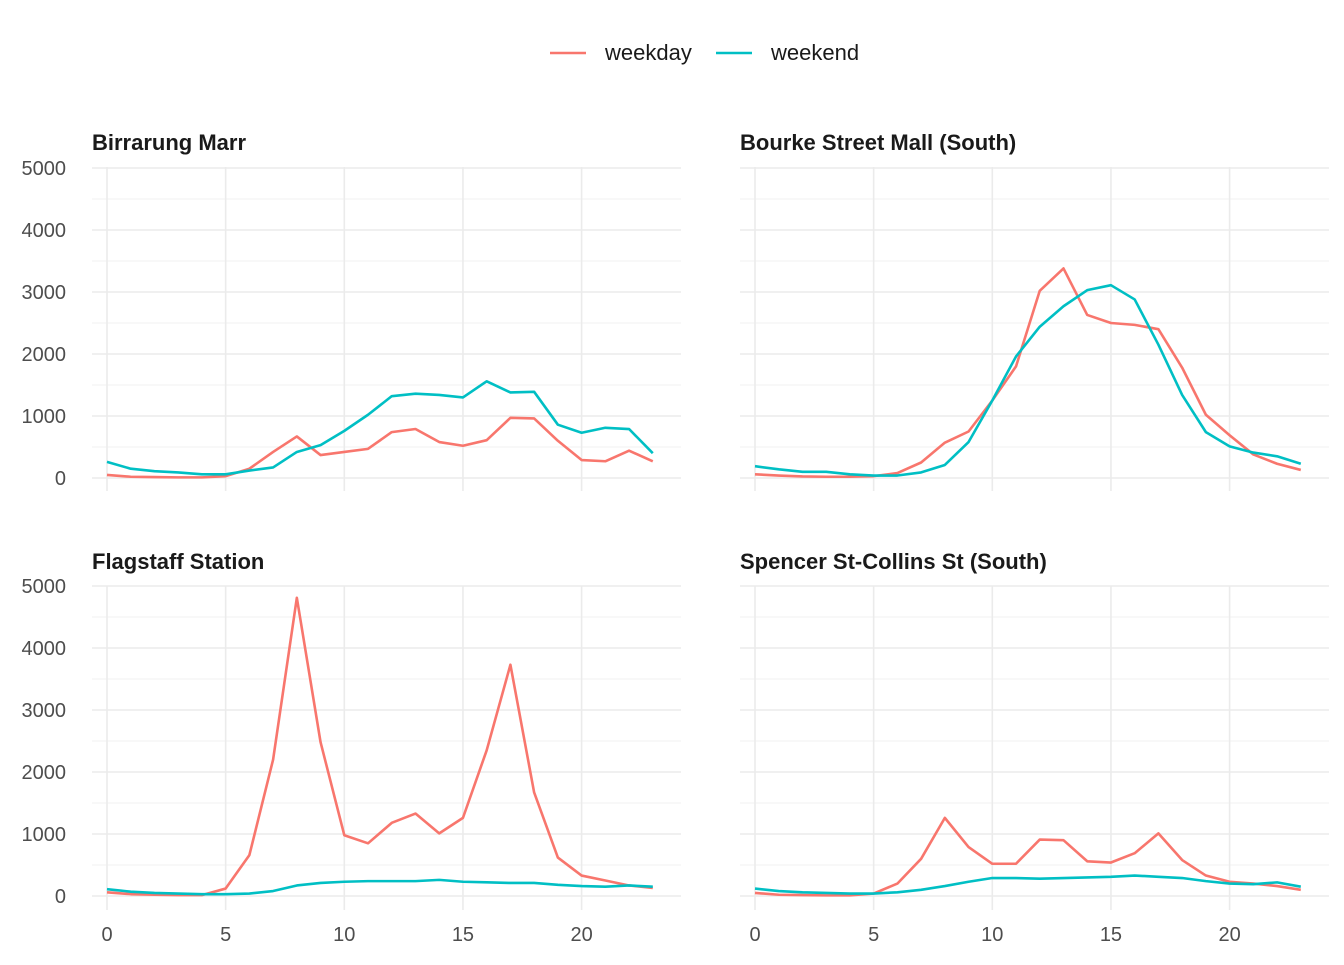 The width and height of the screenshot is (1344, 965). I want to click on panel-title: Spencer St-Collins St (South), so click(893, 561).